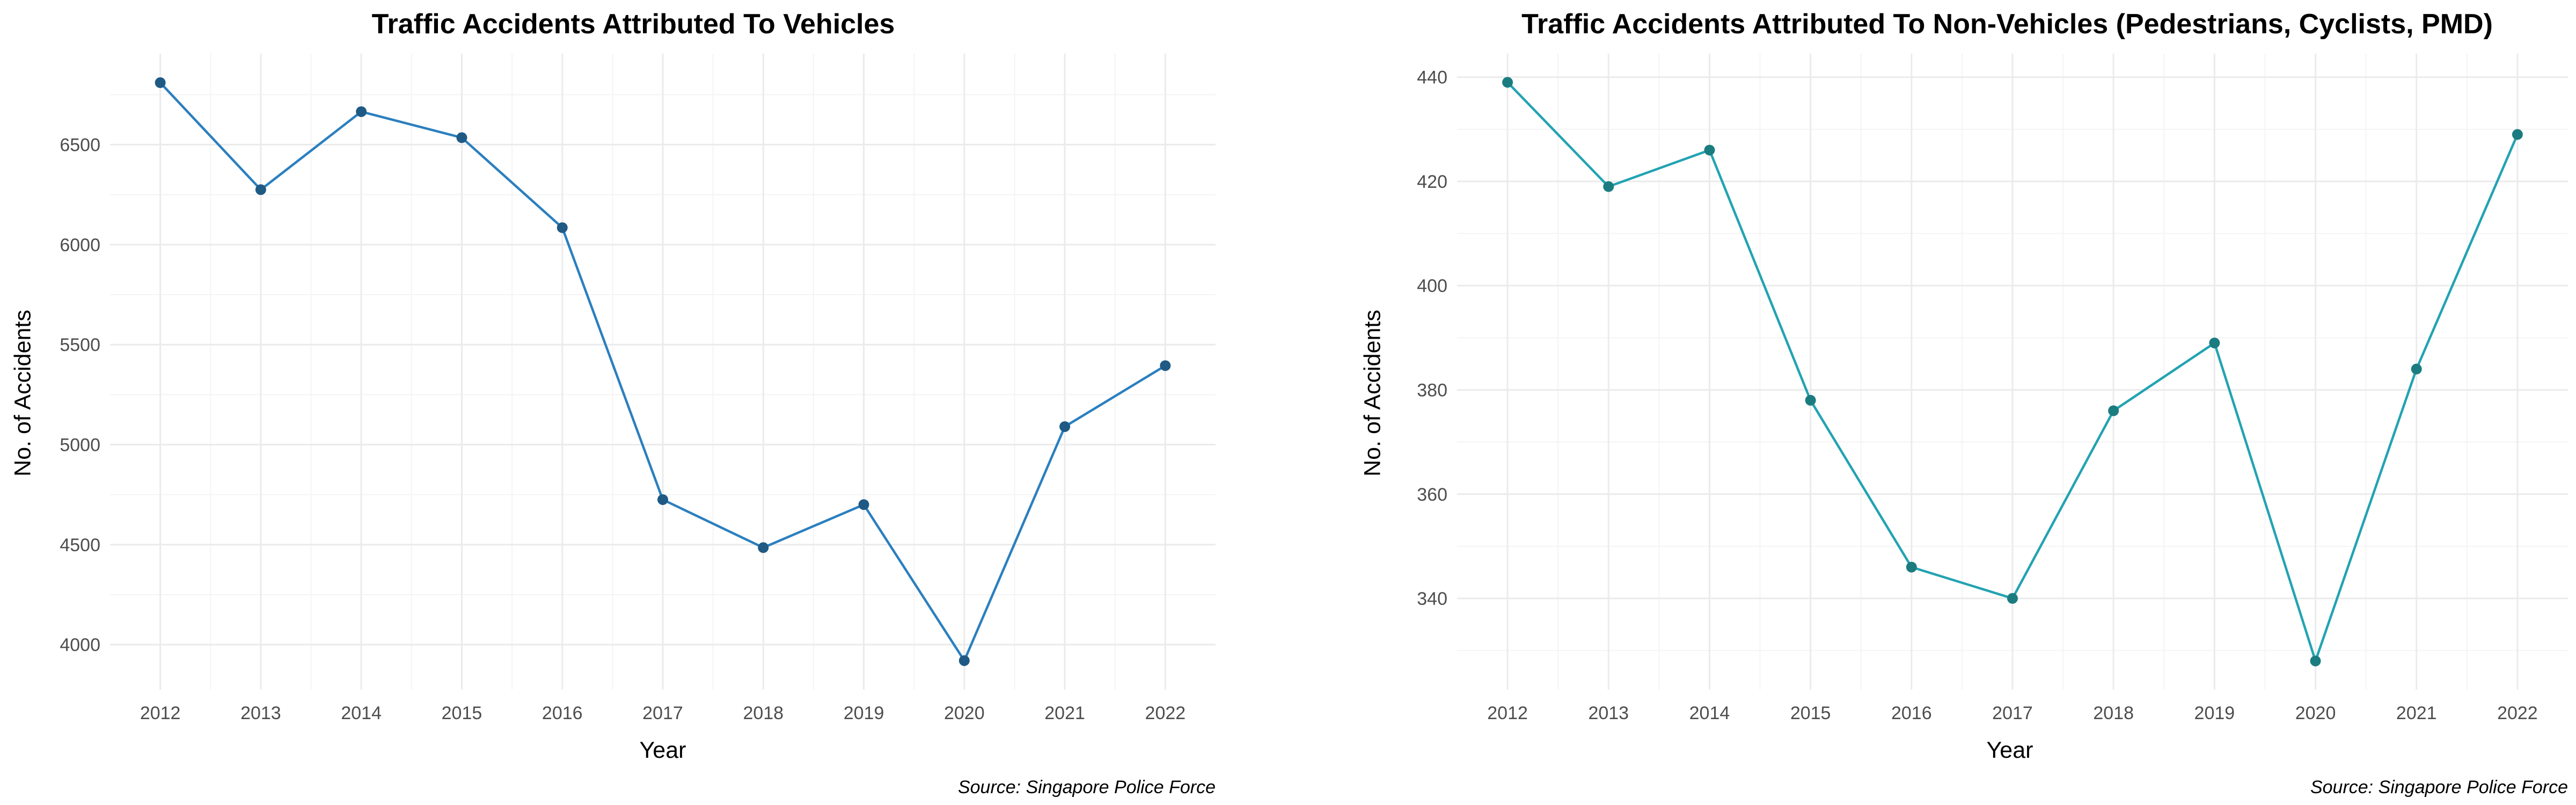 The image size is (2576, 805). Describe the element at coordinates (1432, 495) in the screenshot. I see `y-tick-label: 360` at that location.